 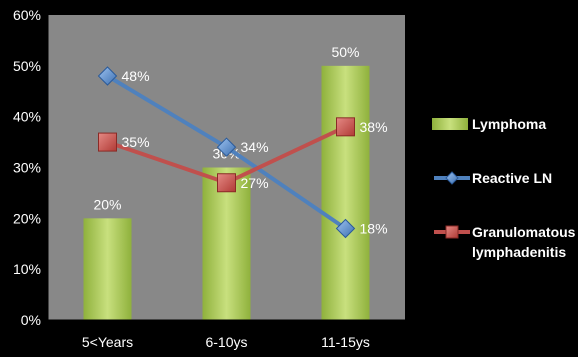 I want to click on y-tick-label: 50%, so click(x=27, y=66).